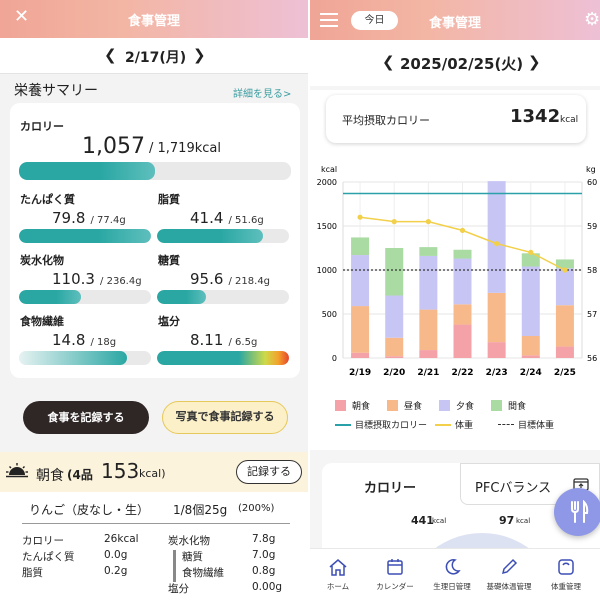 This screenshot has width=600, height=600. I want to click on today-button: 今日, so click(374, 20).